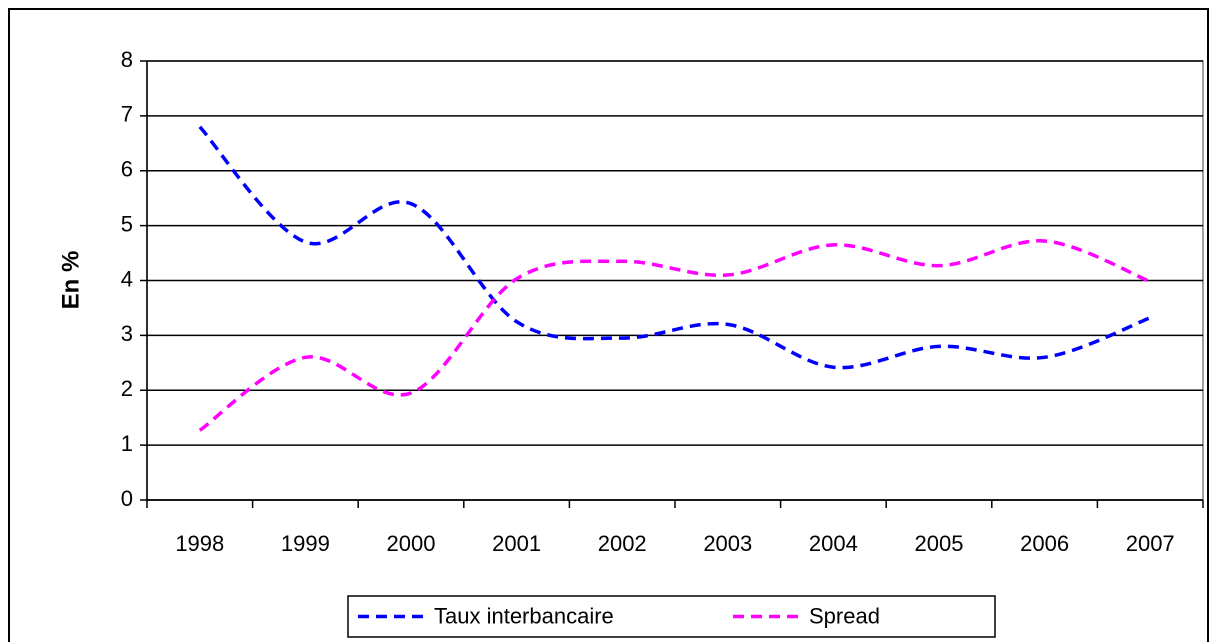 Image resolution: width=1210 pixels, height=642 pixels. I want to click on y-tick-label: 5, so click(127, 223).